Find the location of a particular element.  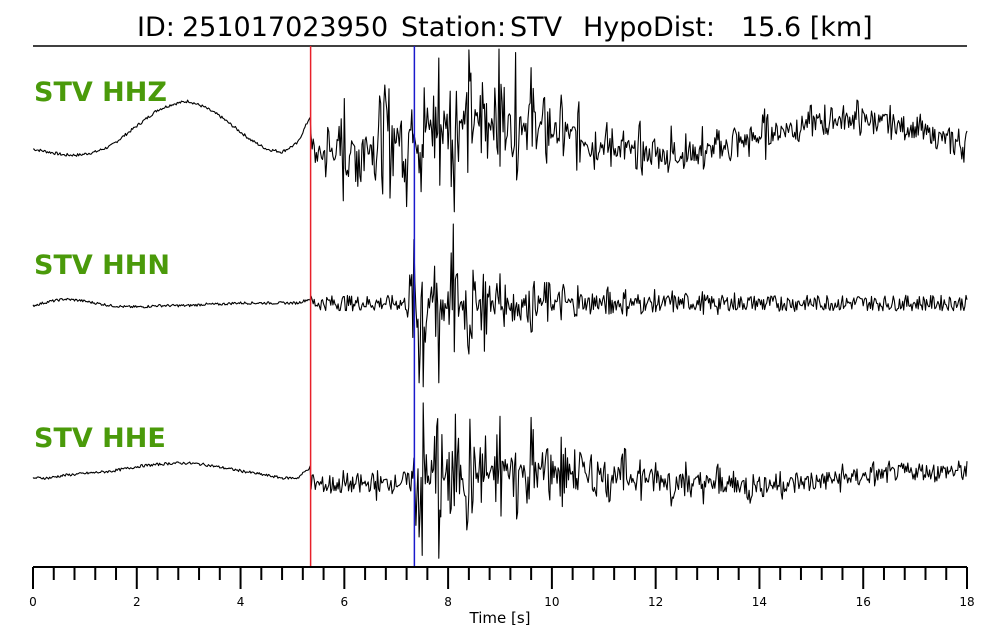

time-axis-title: Time [s] is located at coordinates (500, 618).